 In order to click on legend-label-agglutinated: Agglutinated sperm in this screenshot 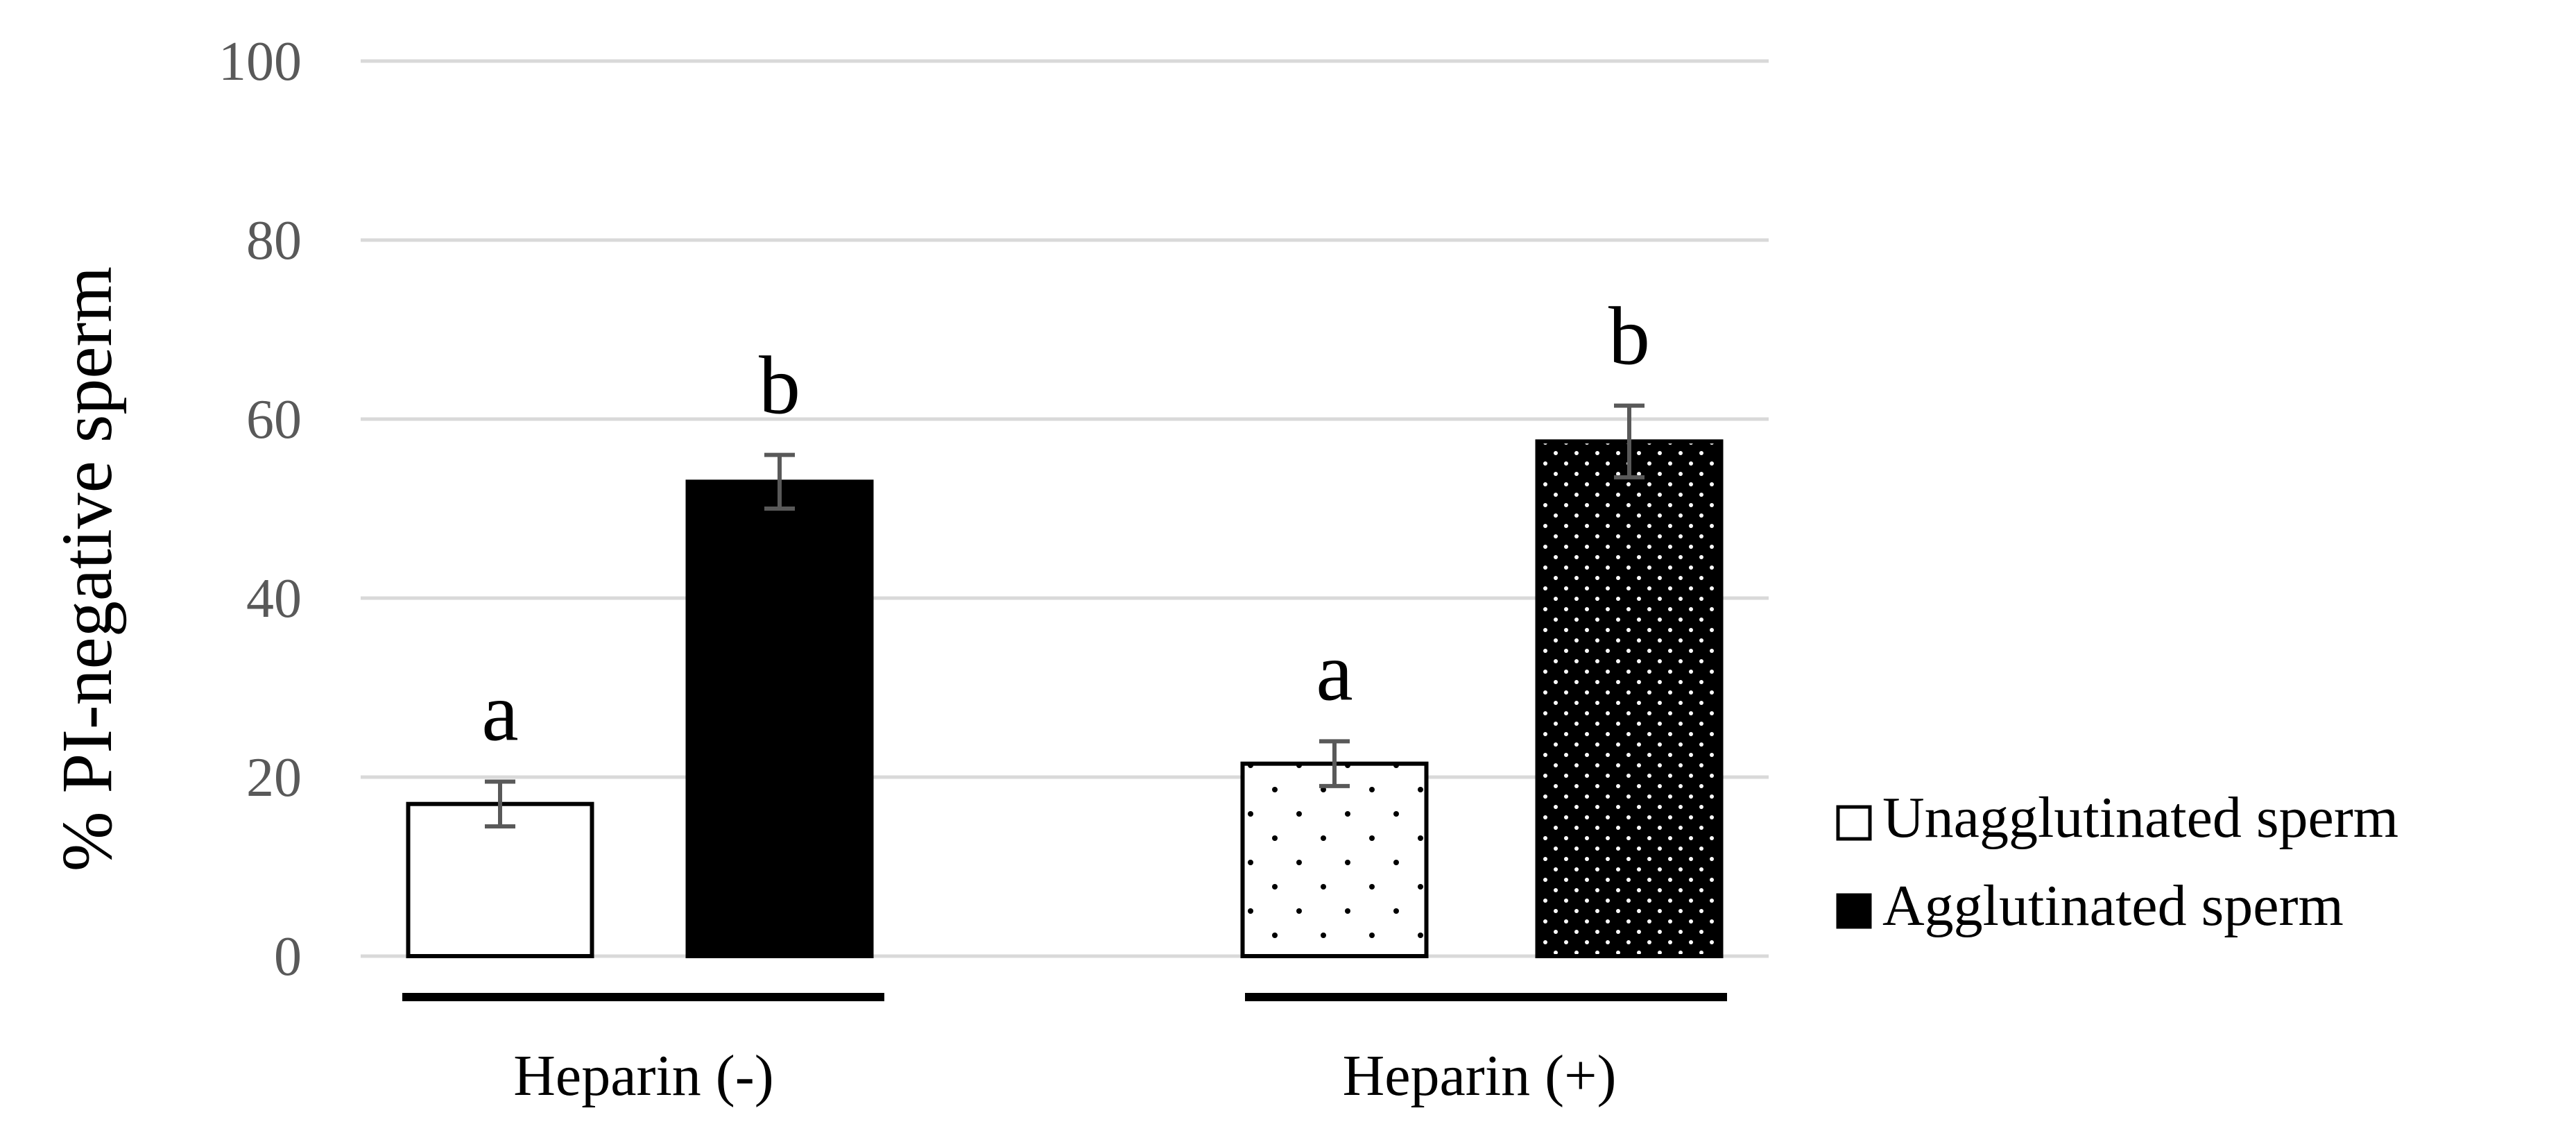, I will do `click(2113, 906)`.